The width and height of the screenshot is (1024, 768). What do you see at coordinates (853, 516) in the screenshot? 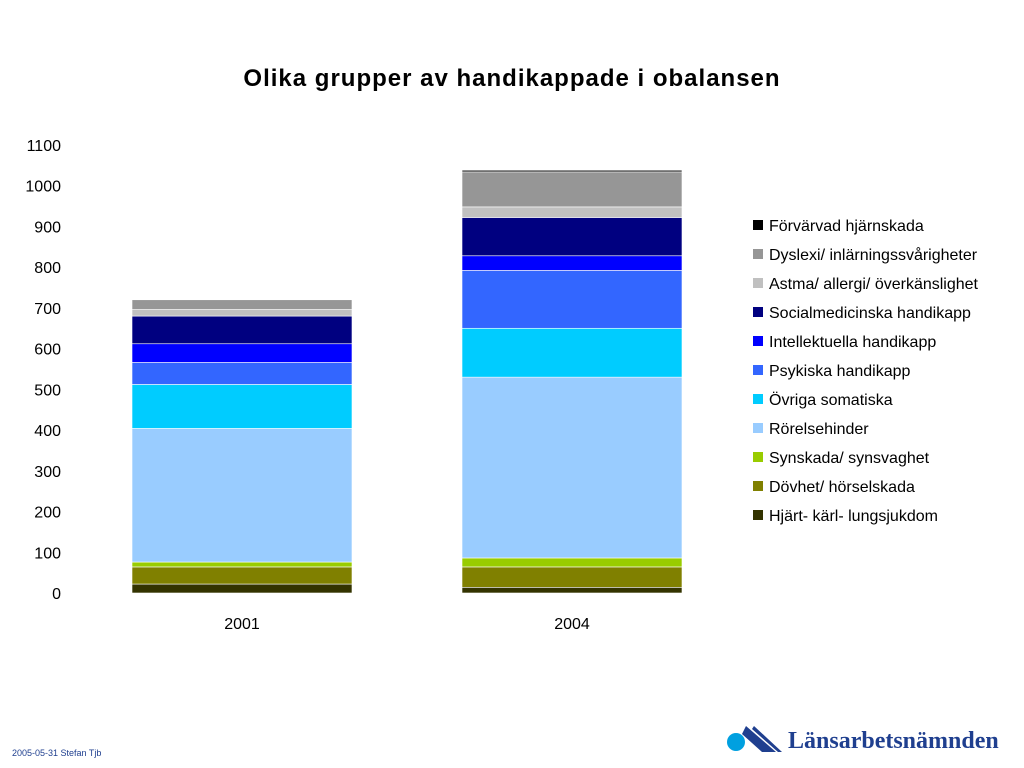
I see `legend-label: Hjärt- kärl- lungsjukdom` at bounding box center [853, 516].